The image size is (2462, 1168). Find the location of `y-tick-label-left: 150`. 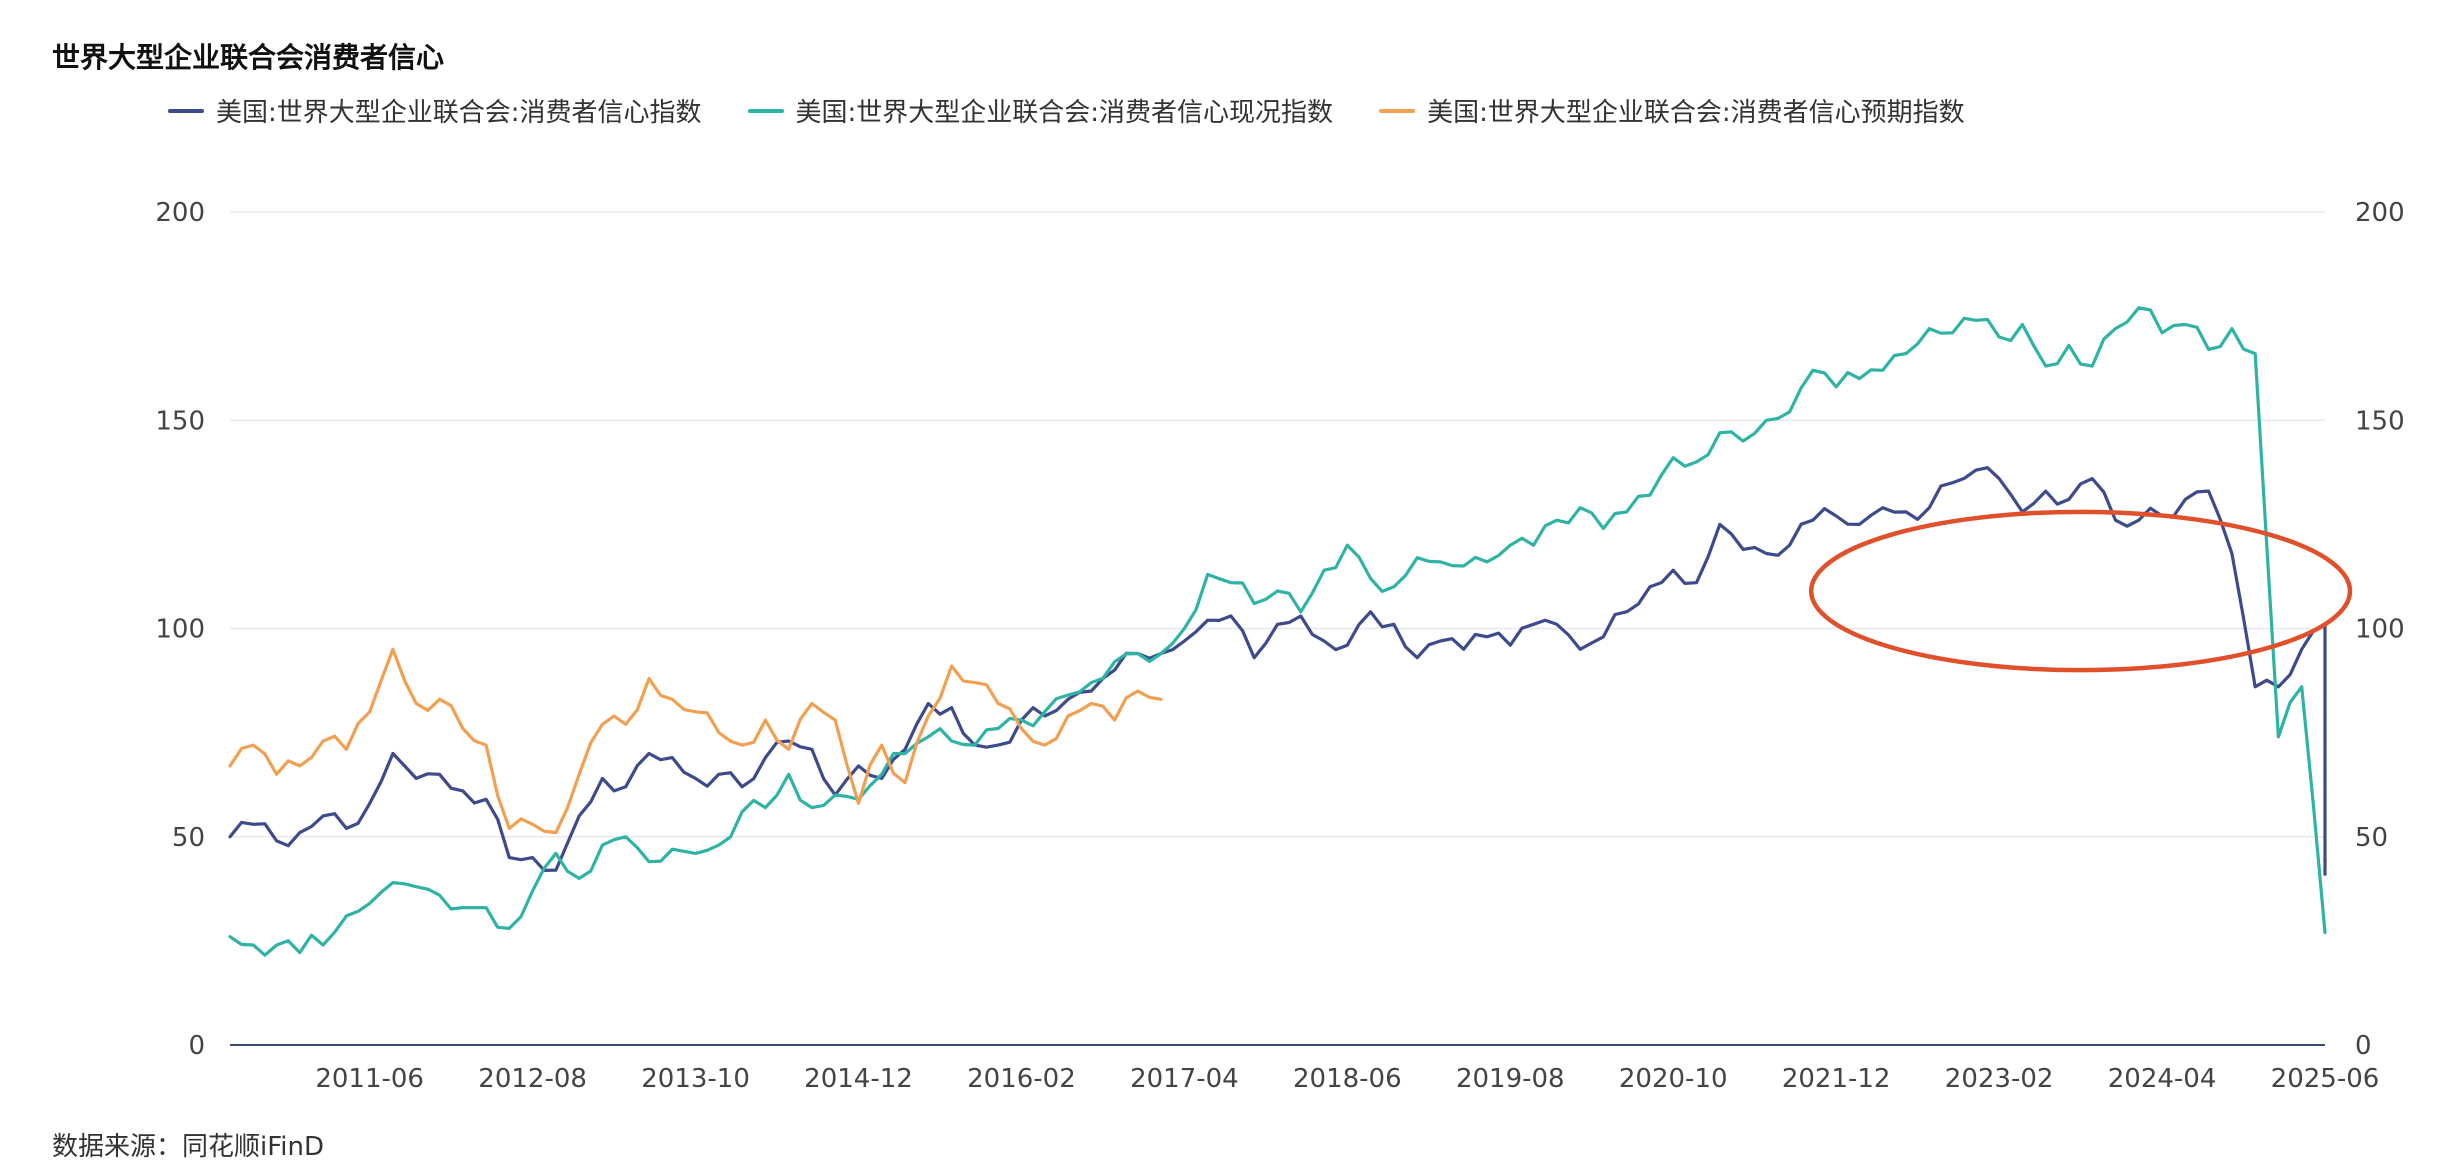

y-tick-label-left: 150 is located at coordinates (180, 421).